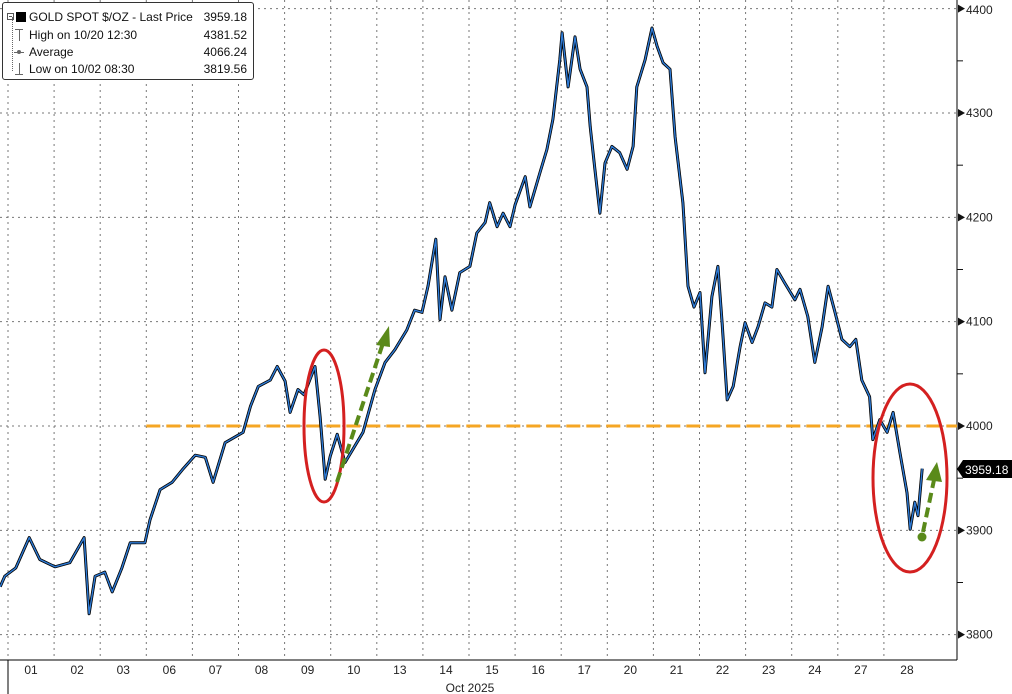  What do you see at coordinates (19, 35) in the screenshot?
I see `high-marker-icon` at bounding box center [19, 35].